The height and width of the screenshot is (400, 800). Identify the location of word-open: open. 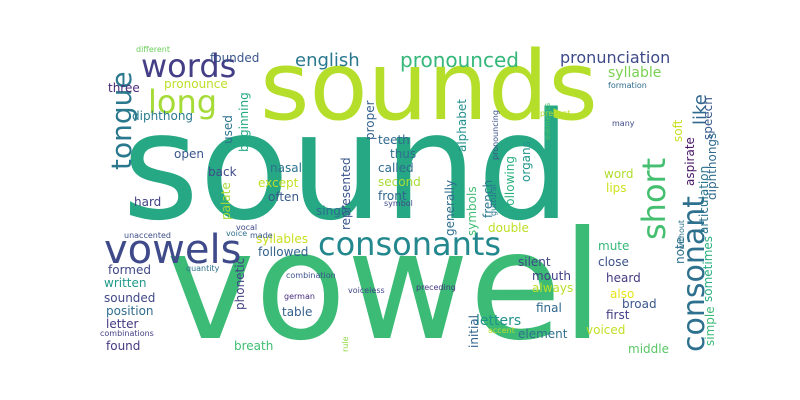
(189, 154).